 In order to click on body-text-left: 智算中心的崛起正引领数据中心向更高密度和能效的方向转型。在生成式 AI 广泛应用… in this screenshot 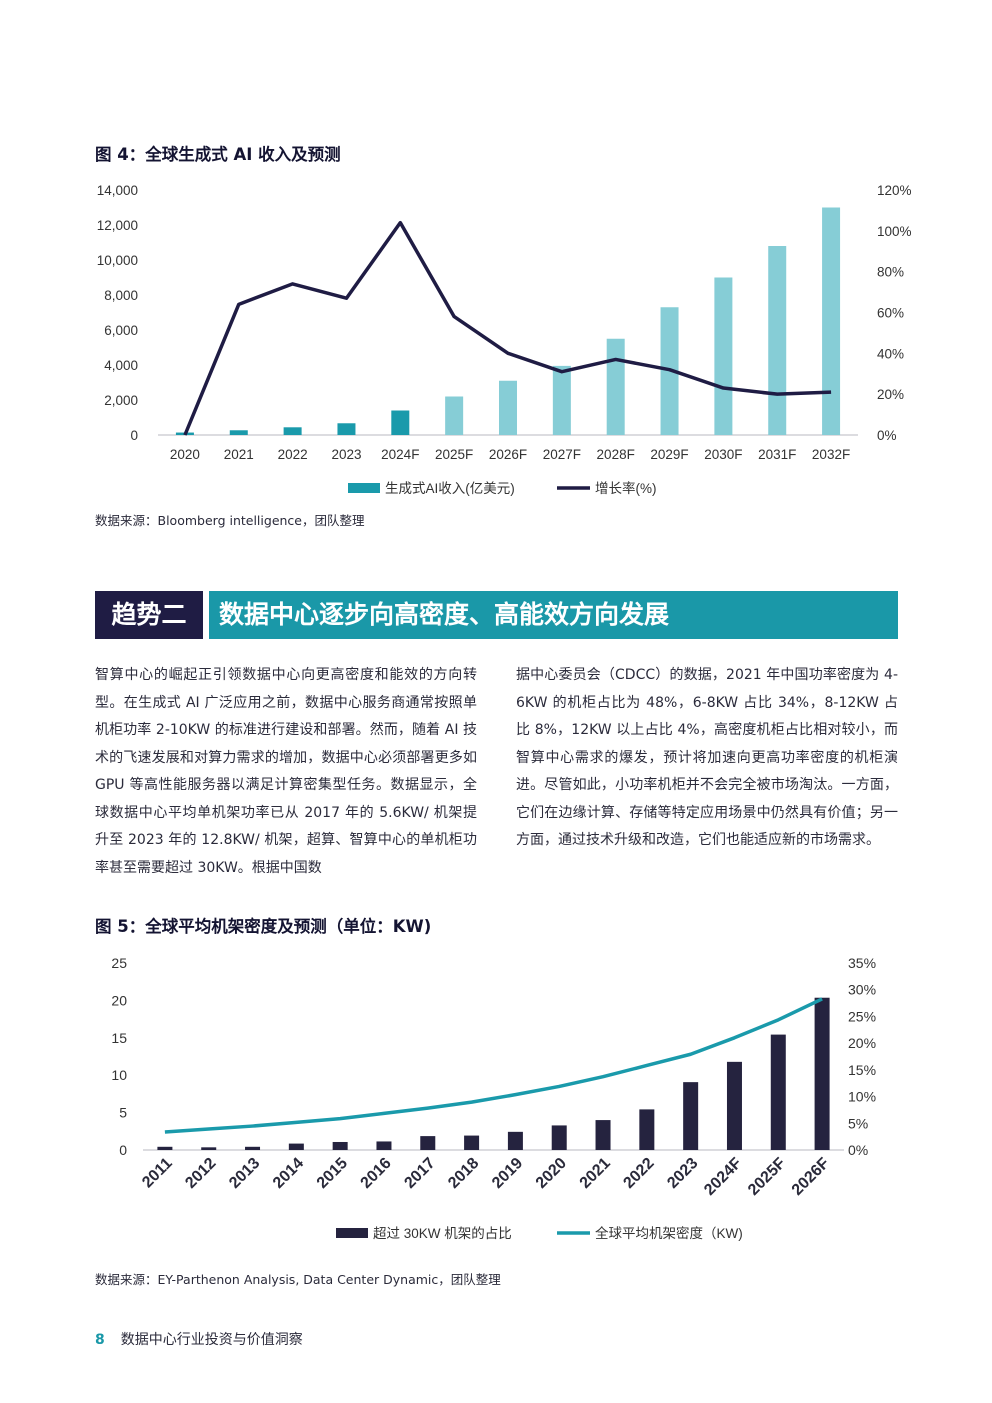, I will do `click(286, 771)`.